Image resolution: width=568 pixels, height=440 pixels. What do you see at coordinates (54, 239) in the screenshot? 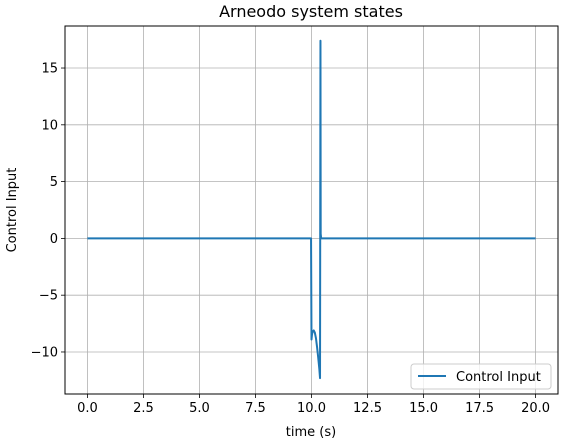
I see `y-tick-label: 0` at bounding box center [54, 239].